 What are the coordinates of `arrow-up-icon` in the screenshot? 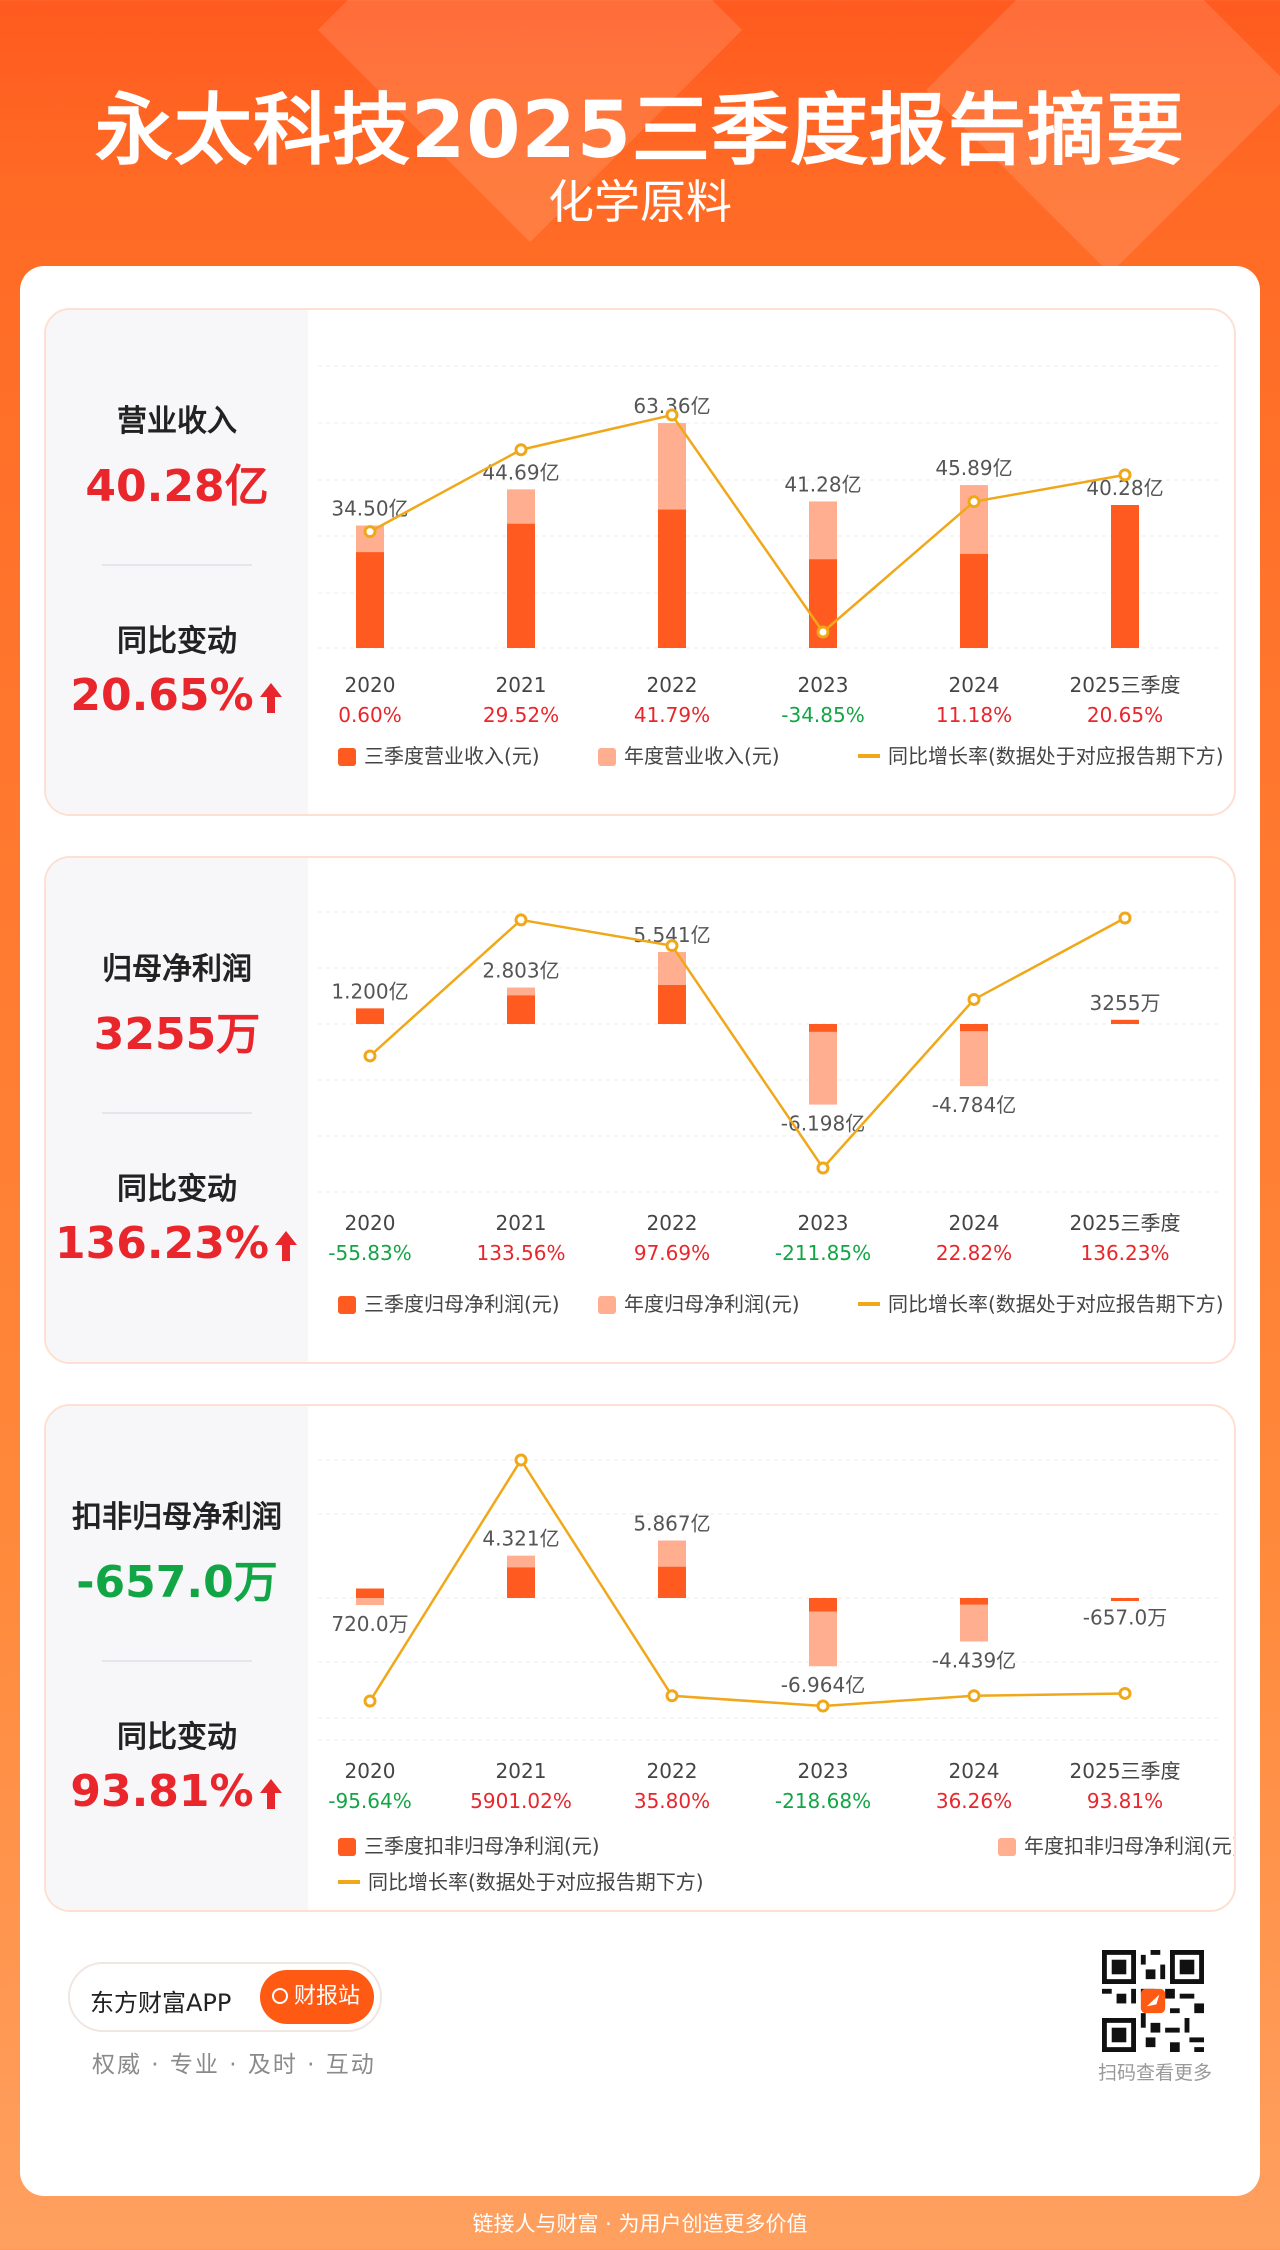 It's located at (270, 1794).